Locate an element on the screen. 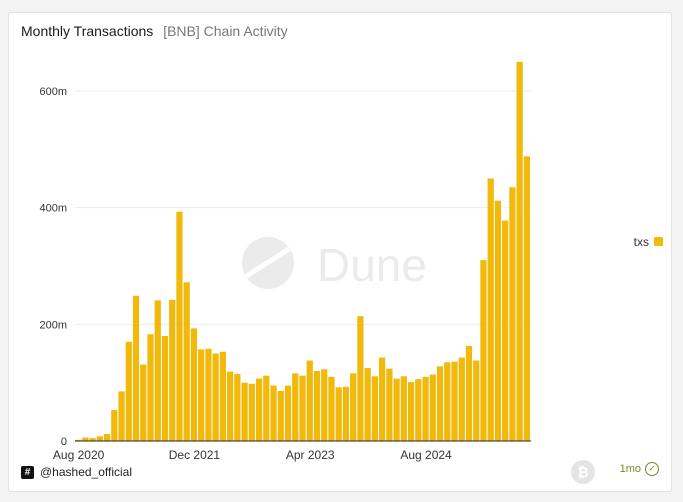 The height and width of the screenshot is (502, 683). y-tick-label: 200m is located at coordinates (53, 325).